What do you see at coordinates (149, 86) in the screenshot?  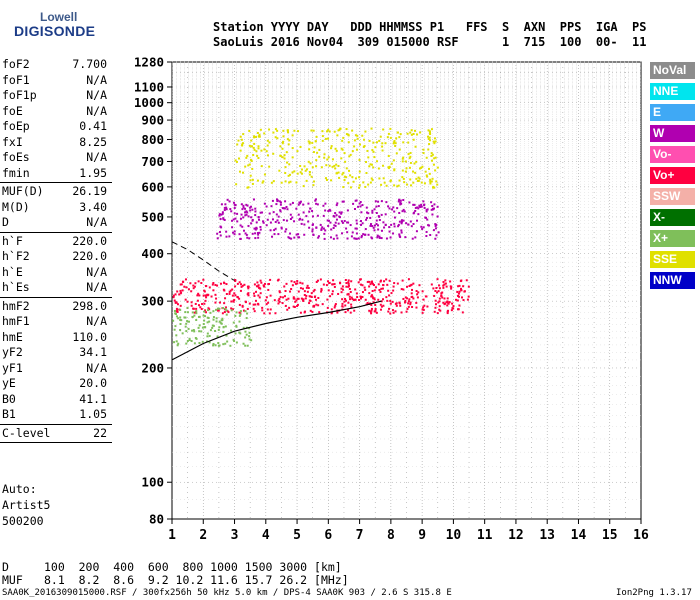 I see `y-tick-label: 1100` at bounding box center [149, 86].